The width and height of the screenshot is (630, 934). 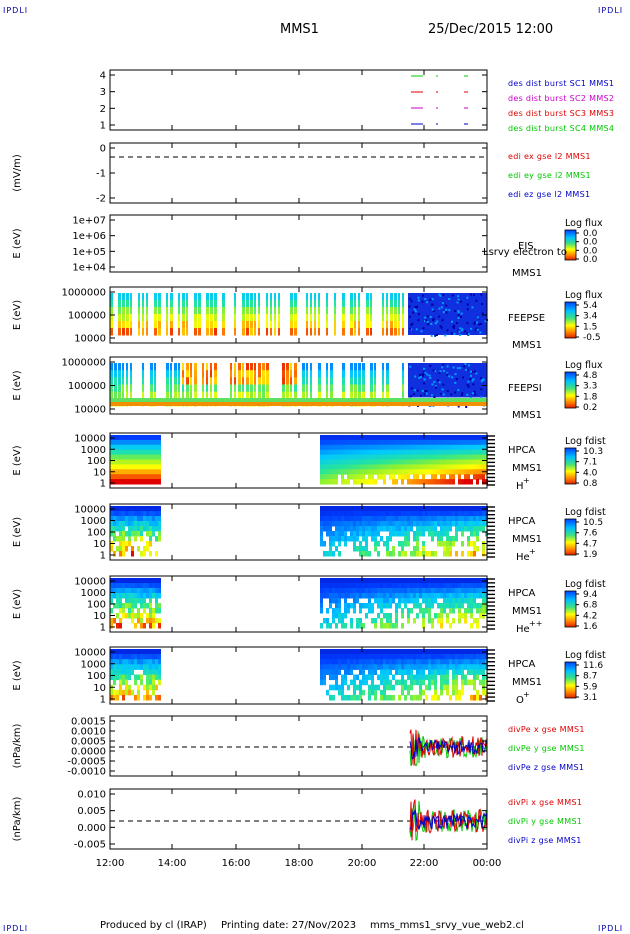 I want to click on legend-entry: edi ex gse l2 MMS1, so click(x=549, y=156).